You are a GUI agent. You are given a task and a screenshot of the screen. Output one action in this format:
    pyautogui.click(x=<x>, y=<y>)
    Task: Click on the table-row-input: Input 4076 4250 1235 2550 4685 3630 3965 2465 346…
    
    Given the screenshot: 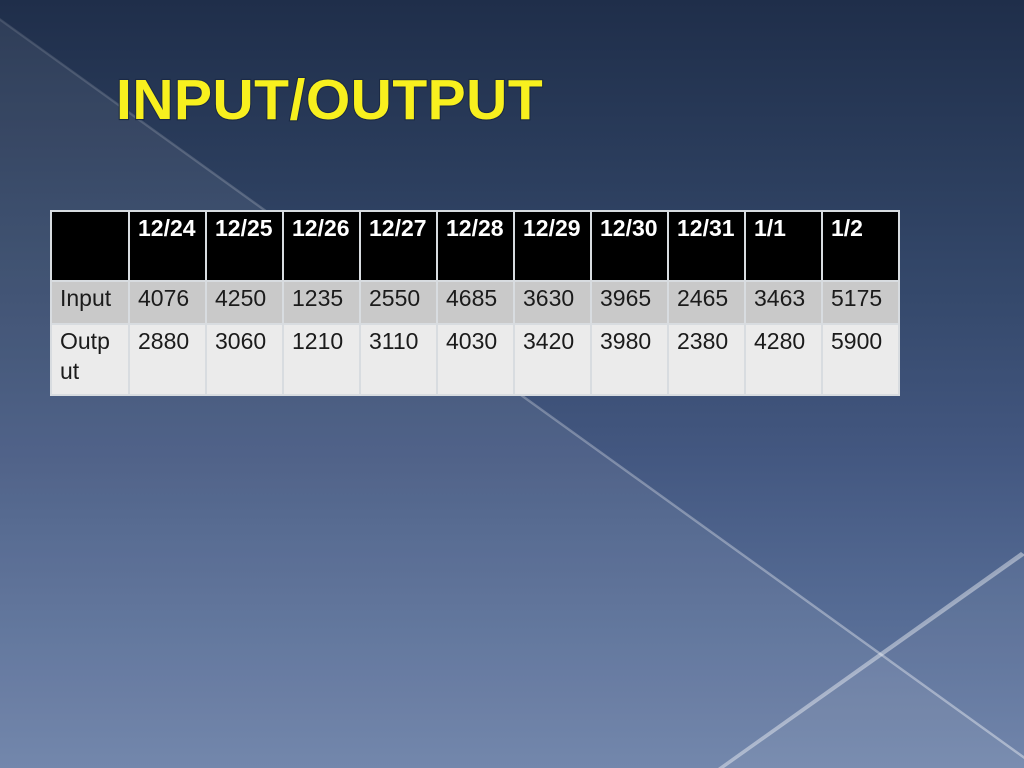 What is the action you would take?
    pyautogui.click(x=475, y=302)
    